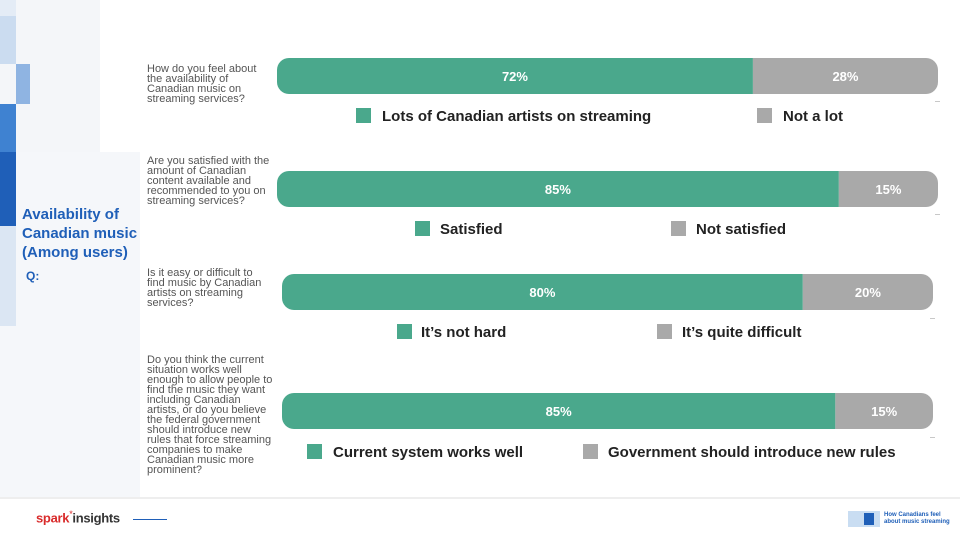  I want to click on legend-label-3-1: It’s not hard, so click(463, 332).